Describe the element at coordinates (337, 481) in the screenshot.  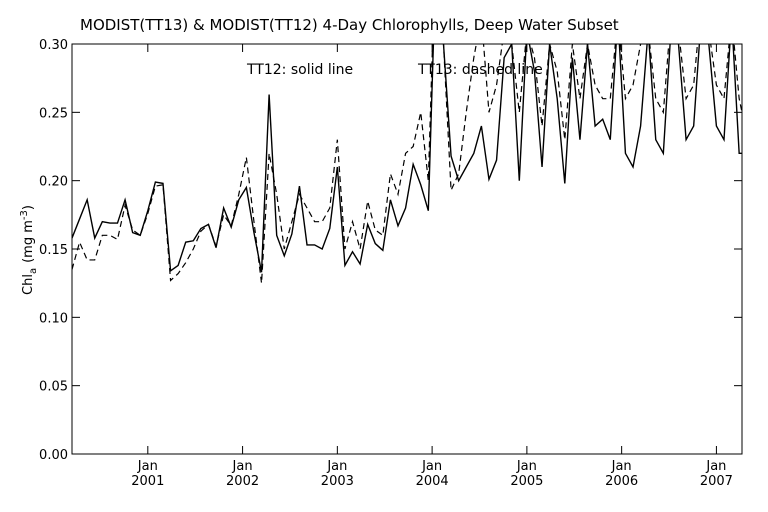
I see `x-tick-year-label: 2003` at that location.